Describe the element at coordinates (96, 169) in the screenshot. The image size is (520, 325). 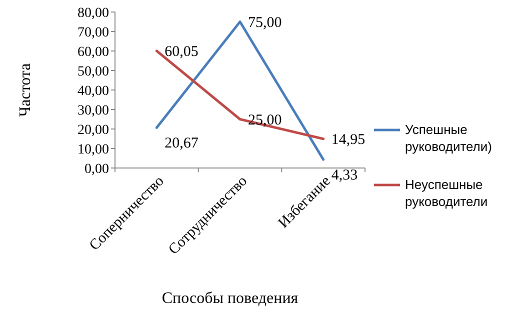
I see `y-tick-label: 0,00` at that location.